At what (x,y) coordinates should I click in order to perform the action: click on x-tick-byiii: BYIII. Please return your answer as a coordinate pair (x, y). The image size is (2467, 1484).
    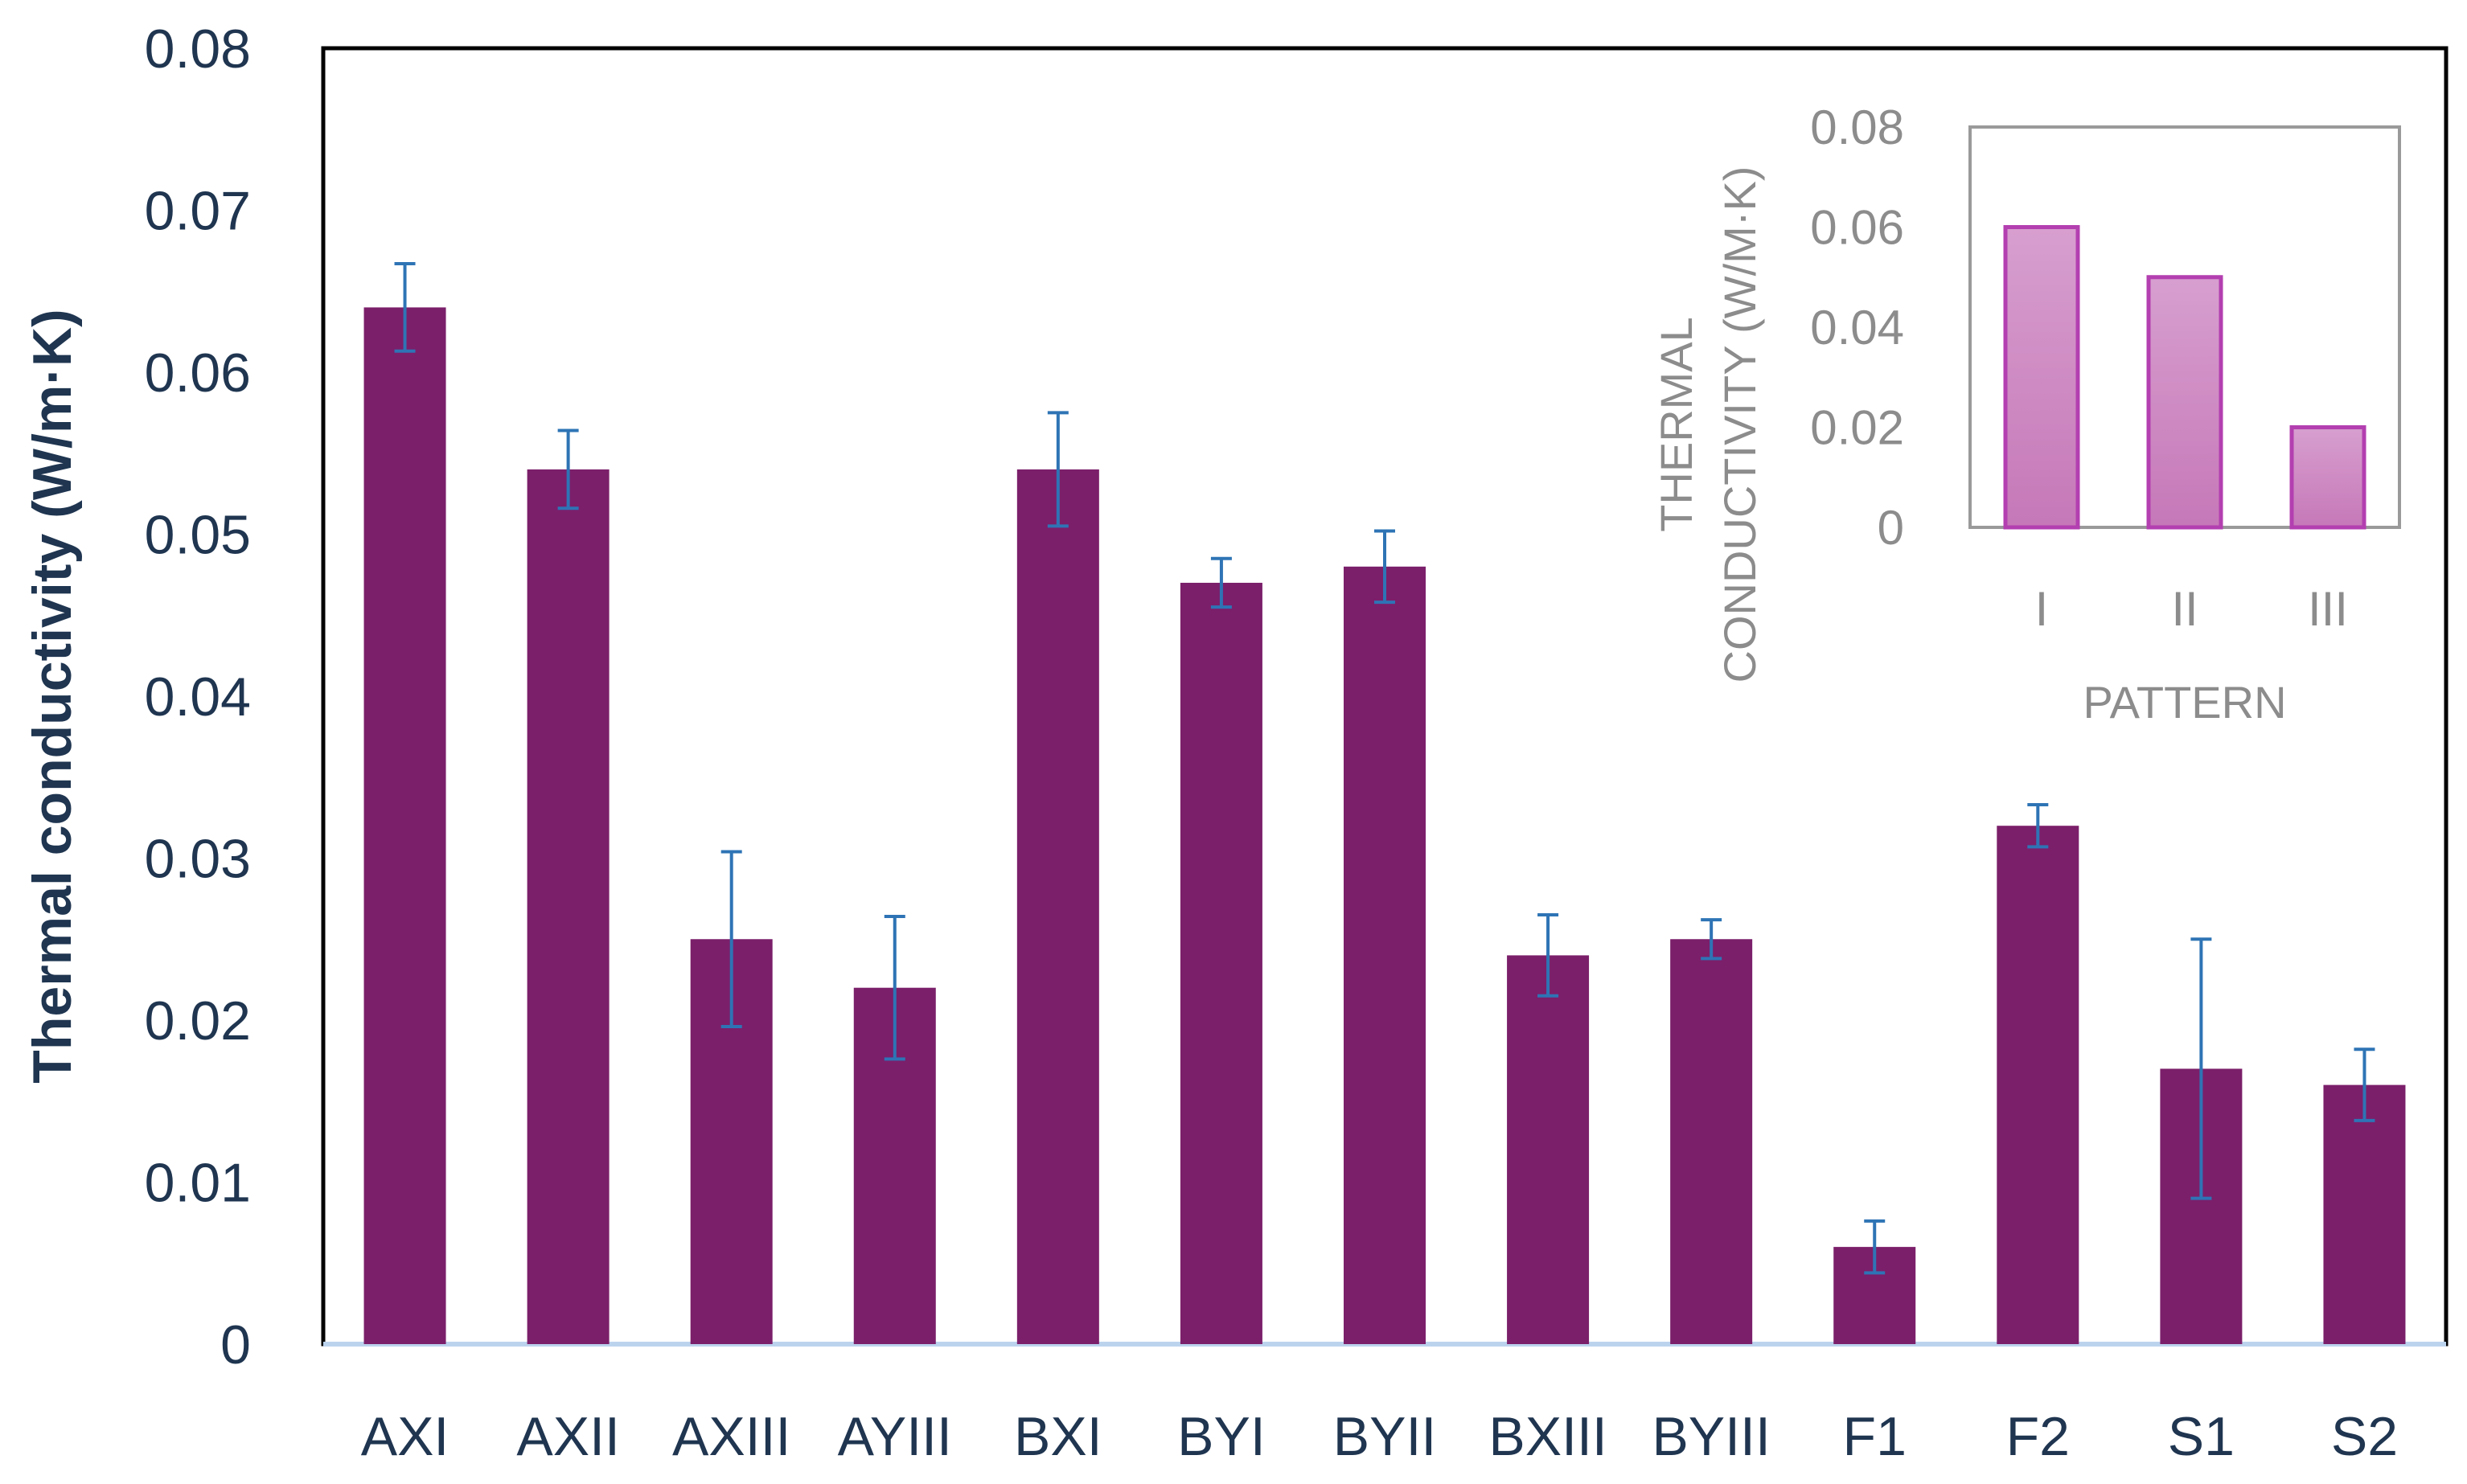
    Looking at the image, I should click on (1711, 1437).